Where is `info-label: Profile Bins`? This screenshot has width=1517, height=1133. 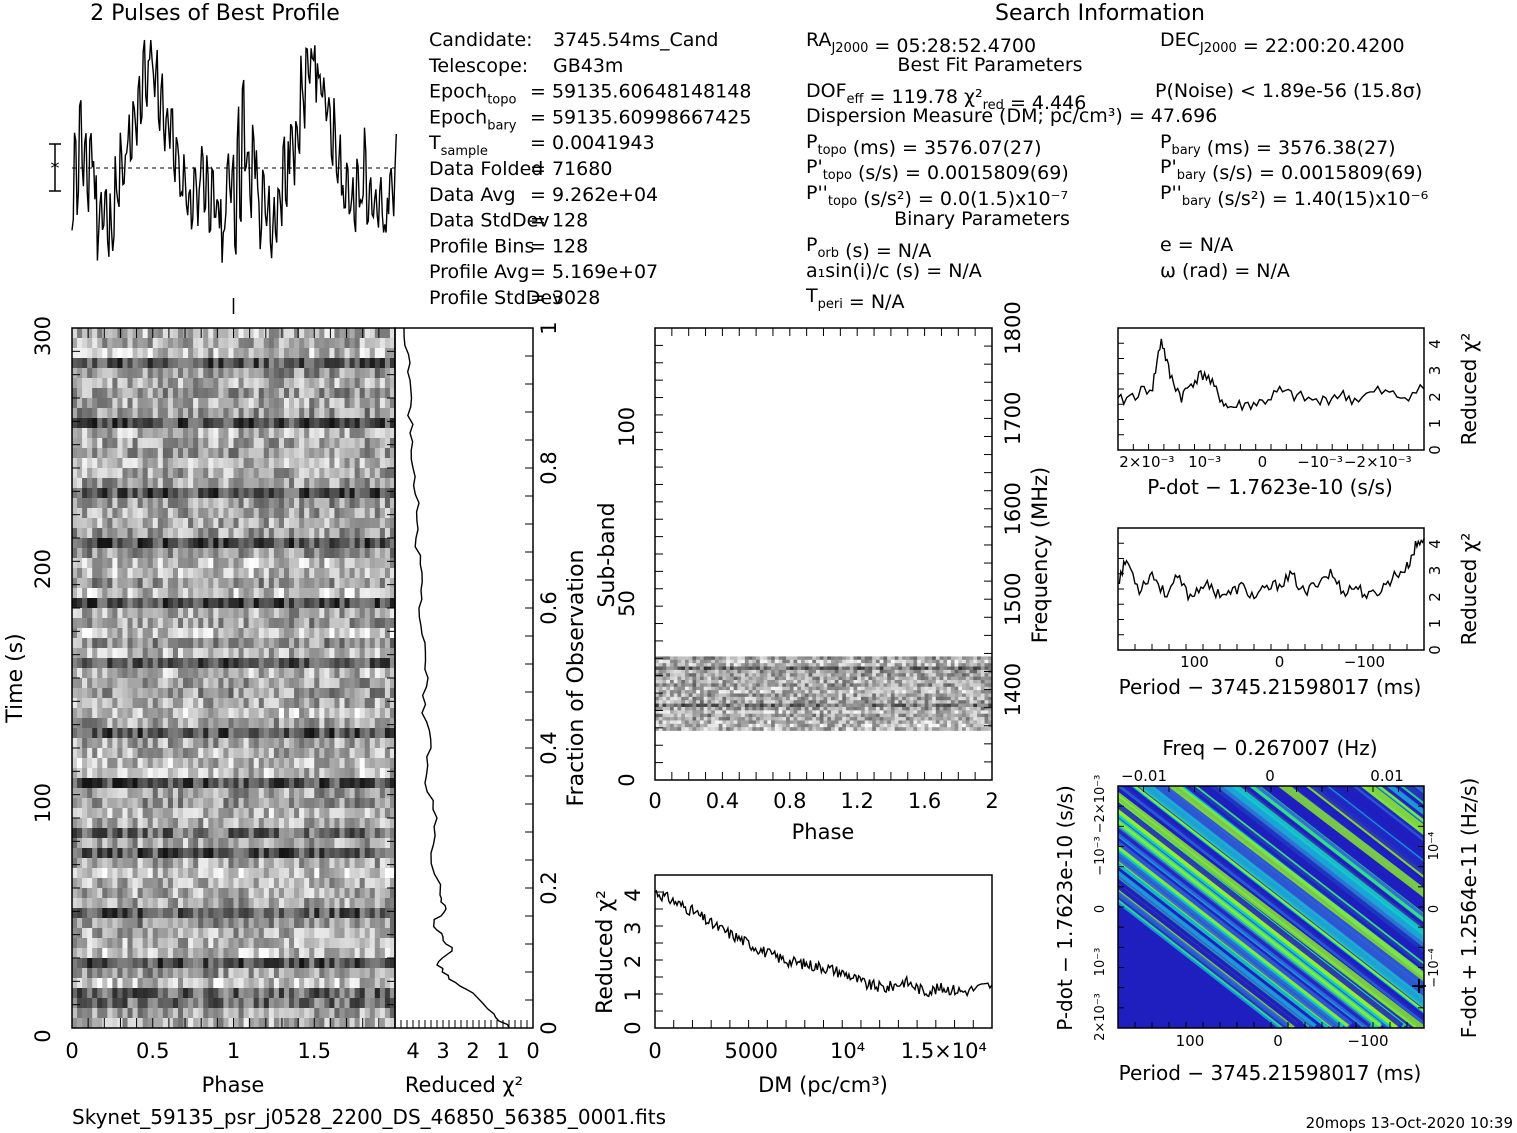
info-label: Profile Bins is located at coordinates (481, 246).